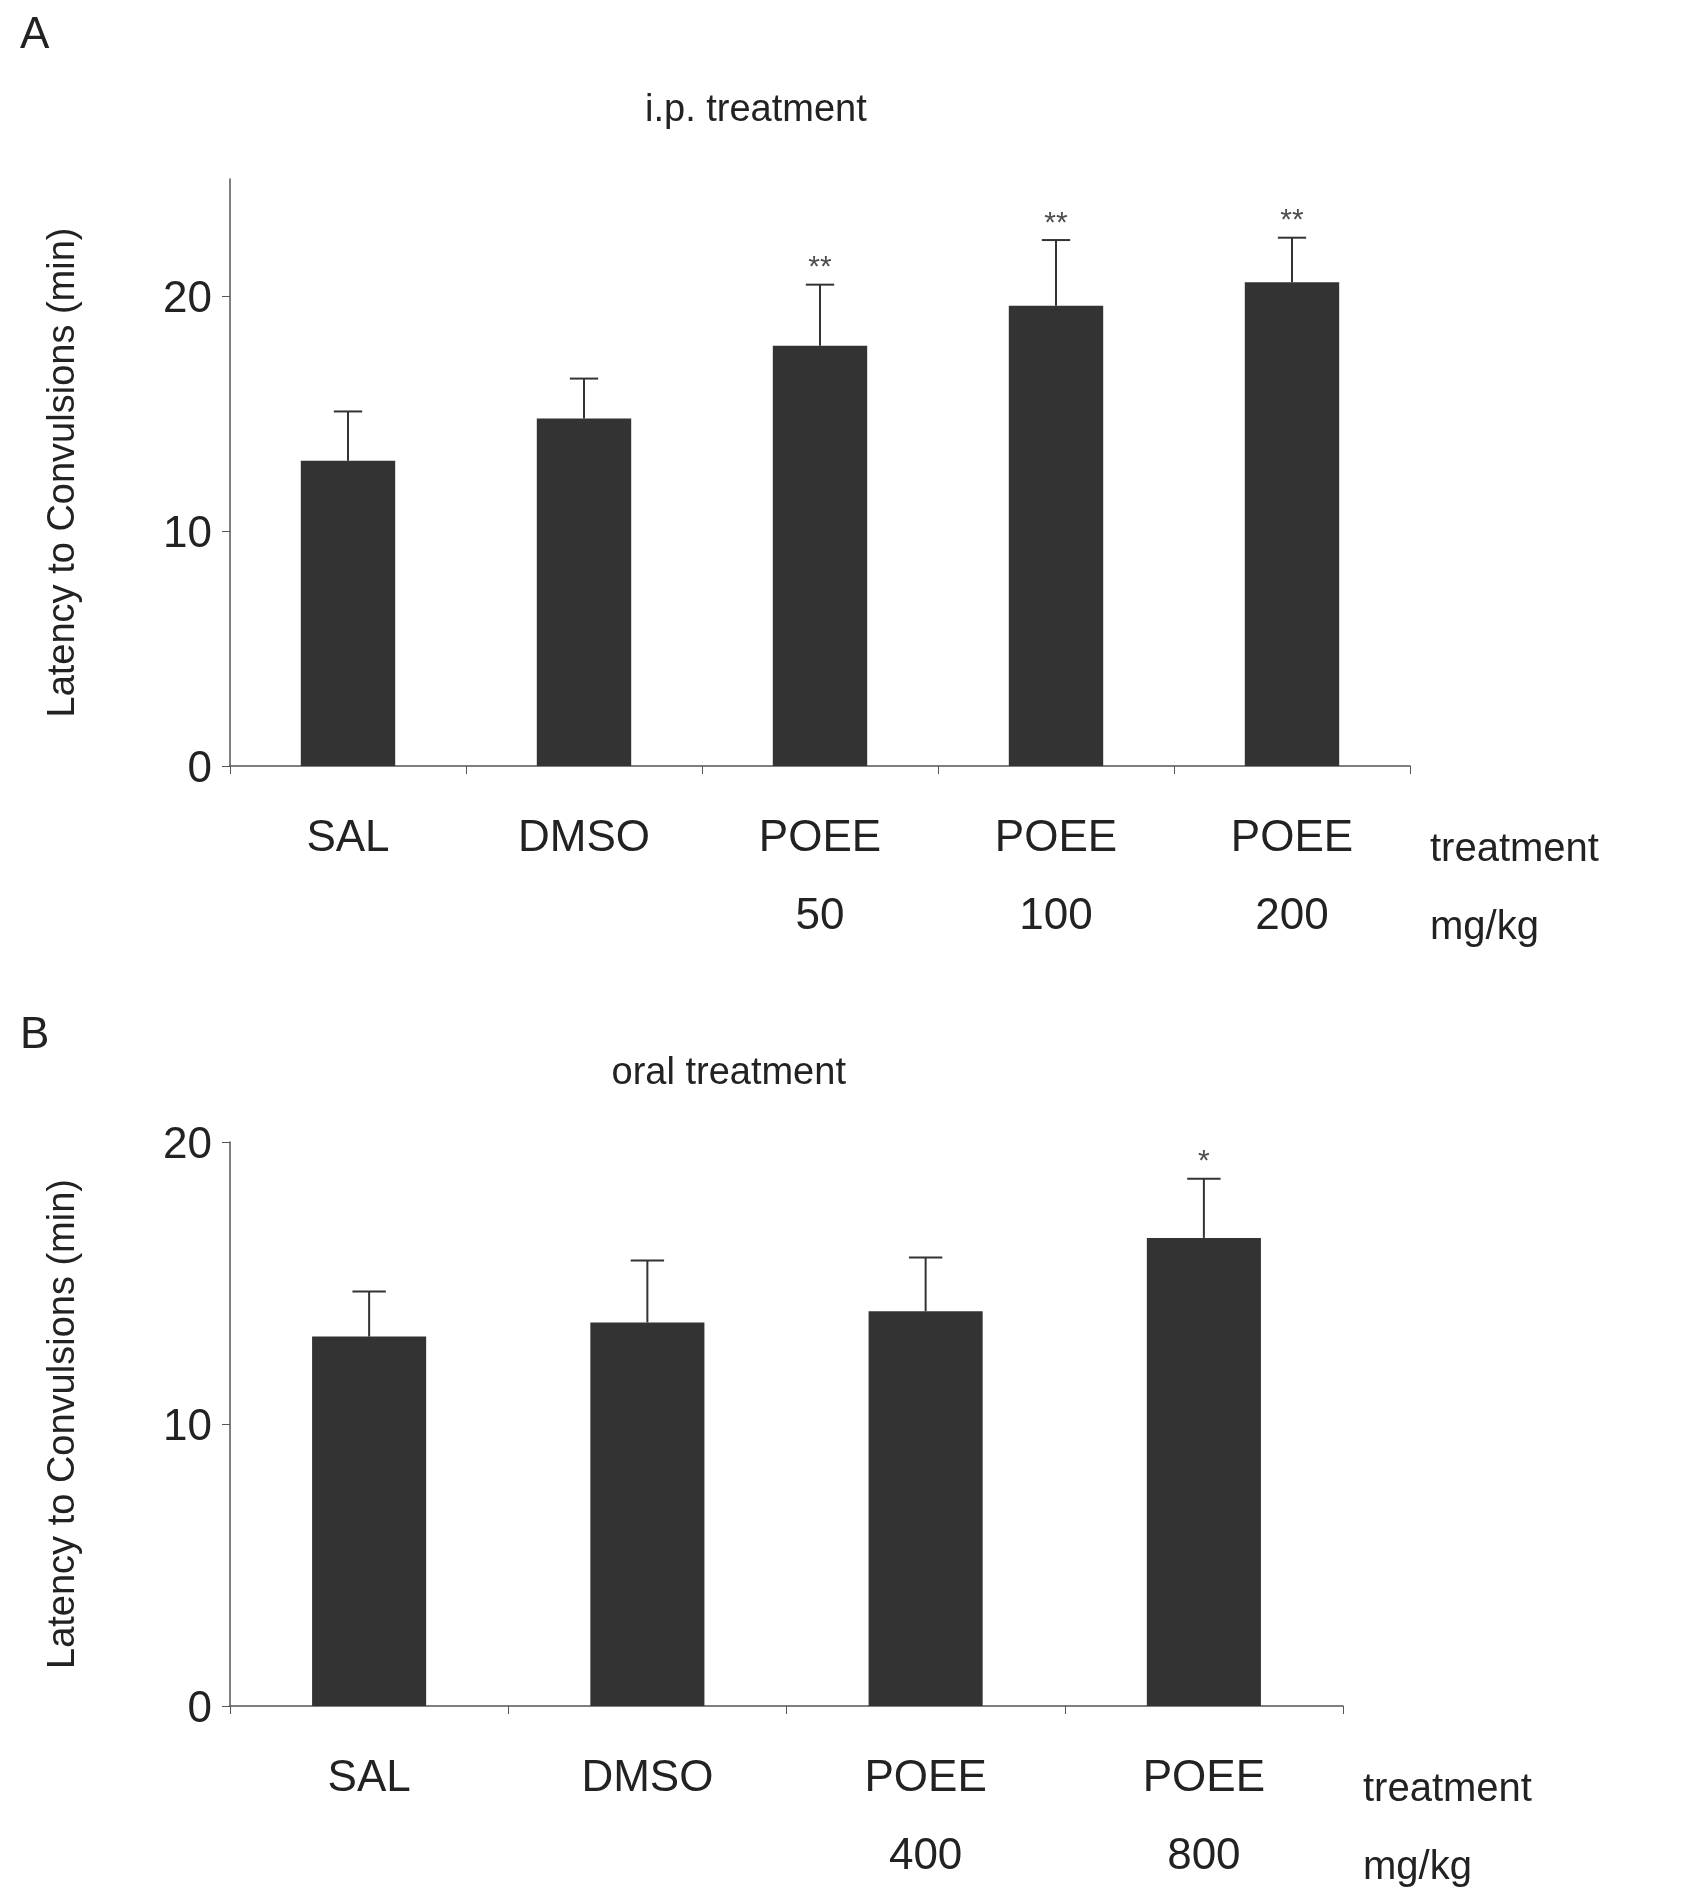 This screenshot has width=1690, height=1897. I want to click on x-tick-label: POEE 100, so click(1056, 874).